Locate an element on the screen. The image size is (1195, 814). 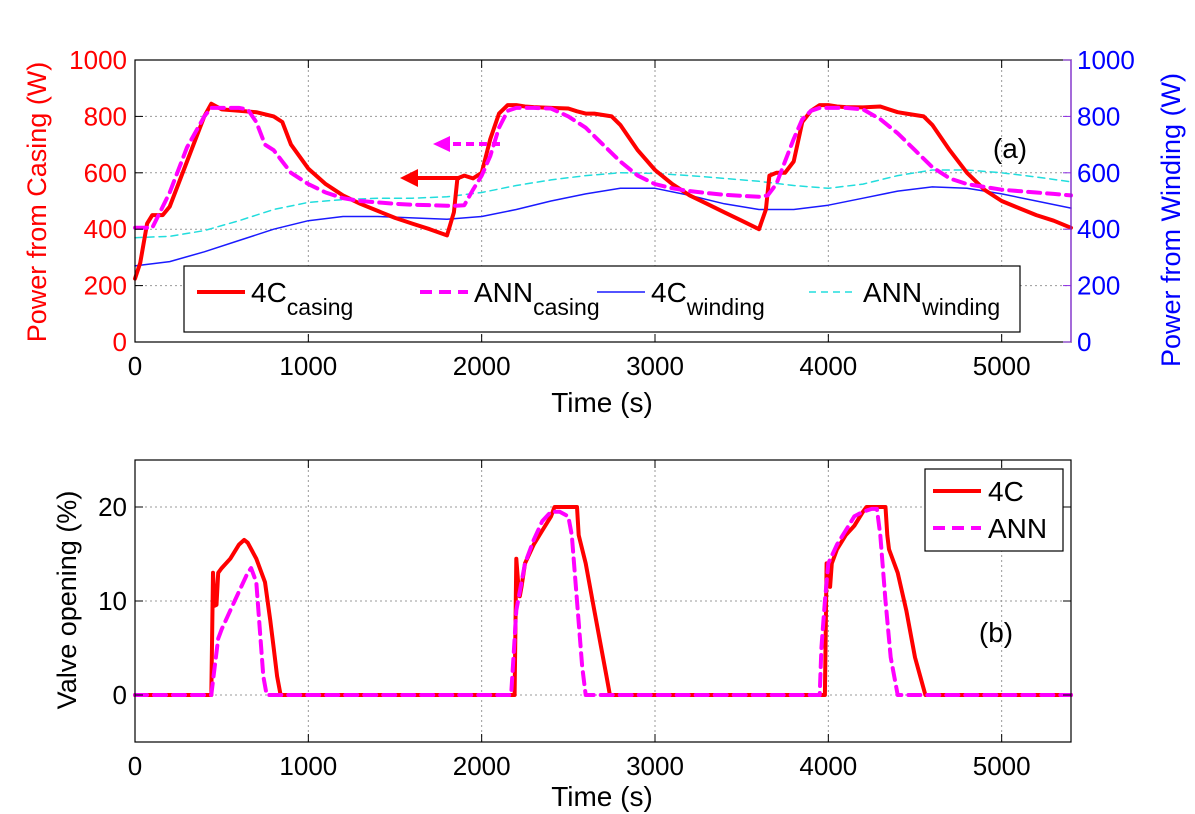
chart-a-x-axis-label: Time (s) is located at coordinates (602, 402).